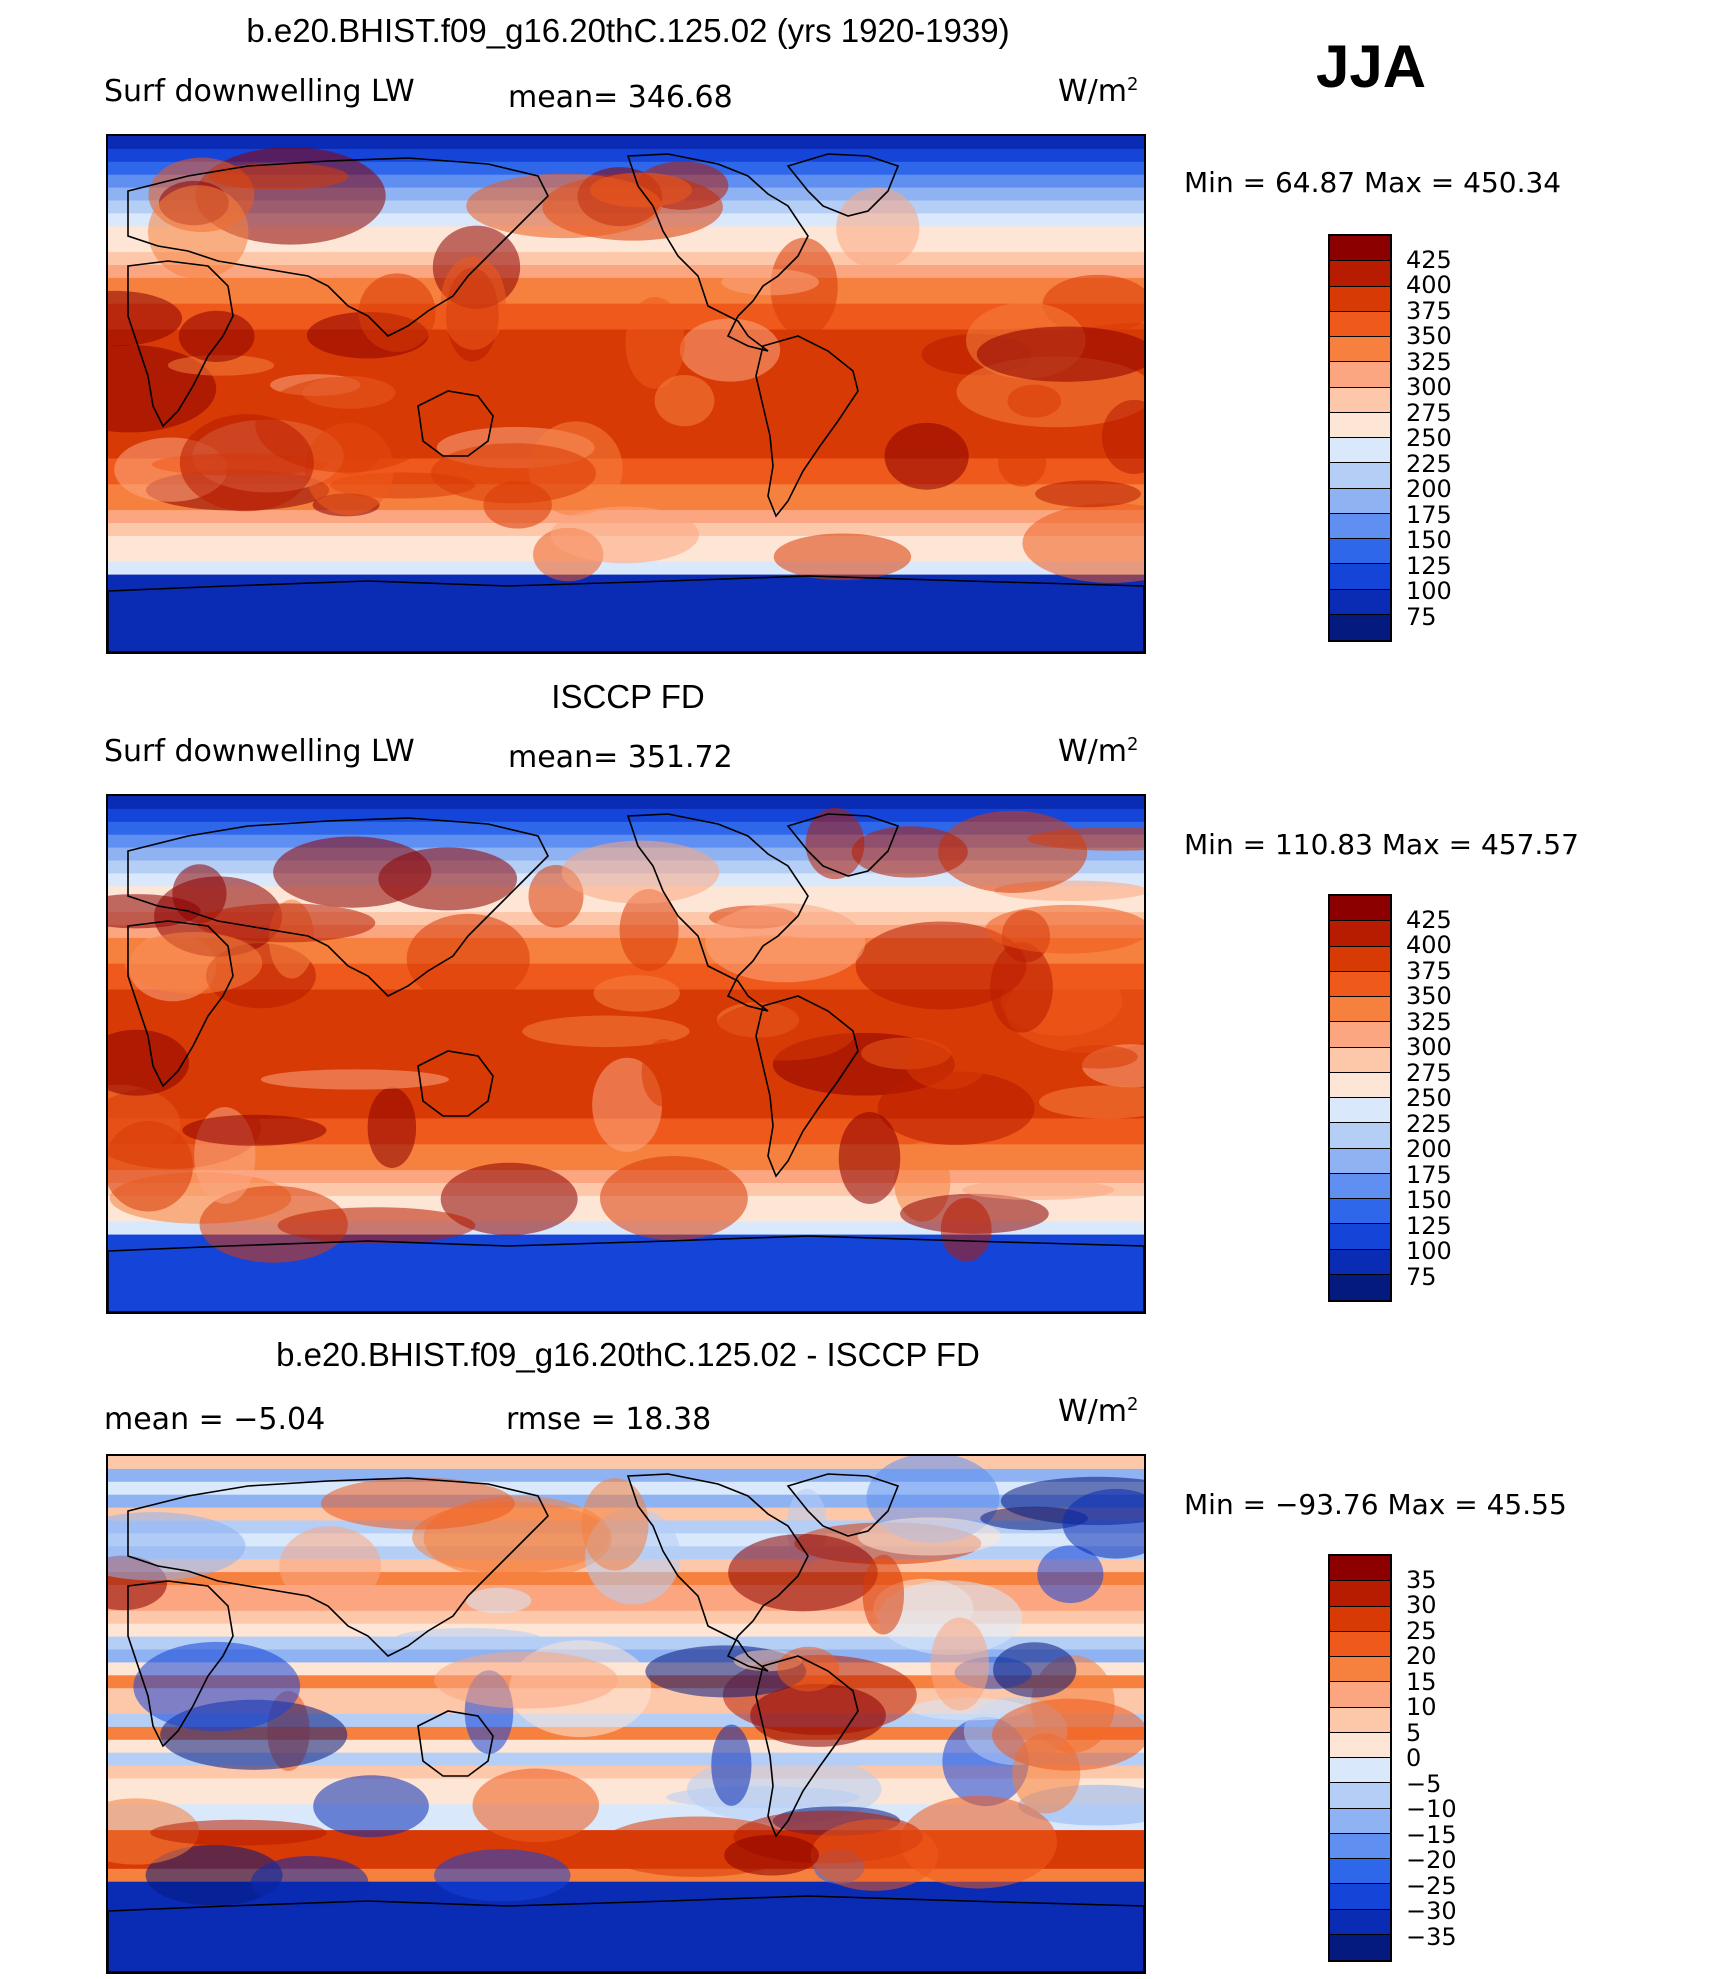  Describe the element at coordinates (1446, 1758) in the screenshot. I see `panel-3-colorbar-ticks: 35 30 25 20 15 10 5 0 −5 −10 −15 −20 −25 −30 −35` at that location.